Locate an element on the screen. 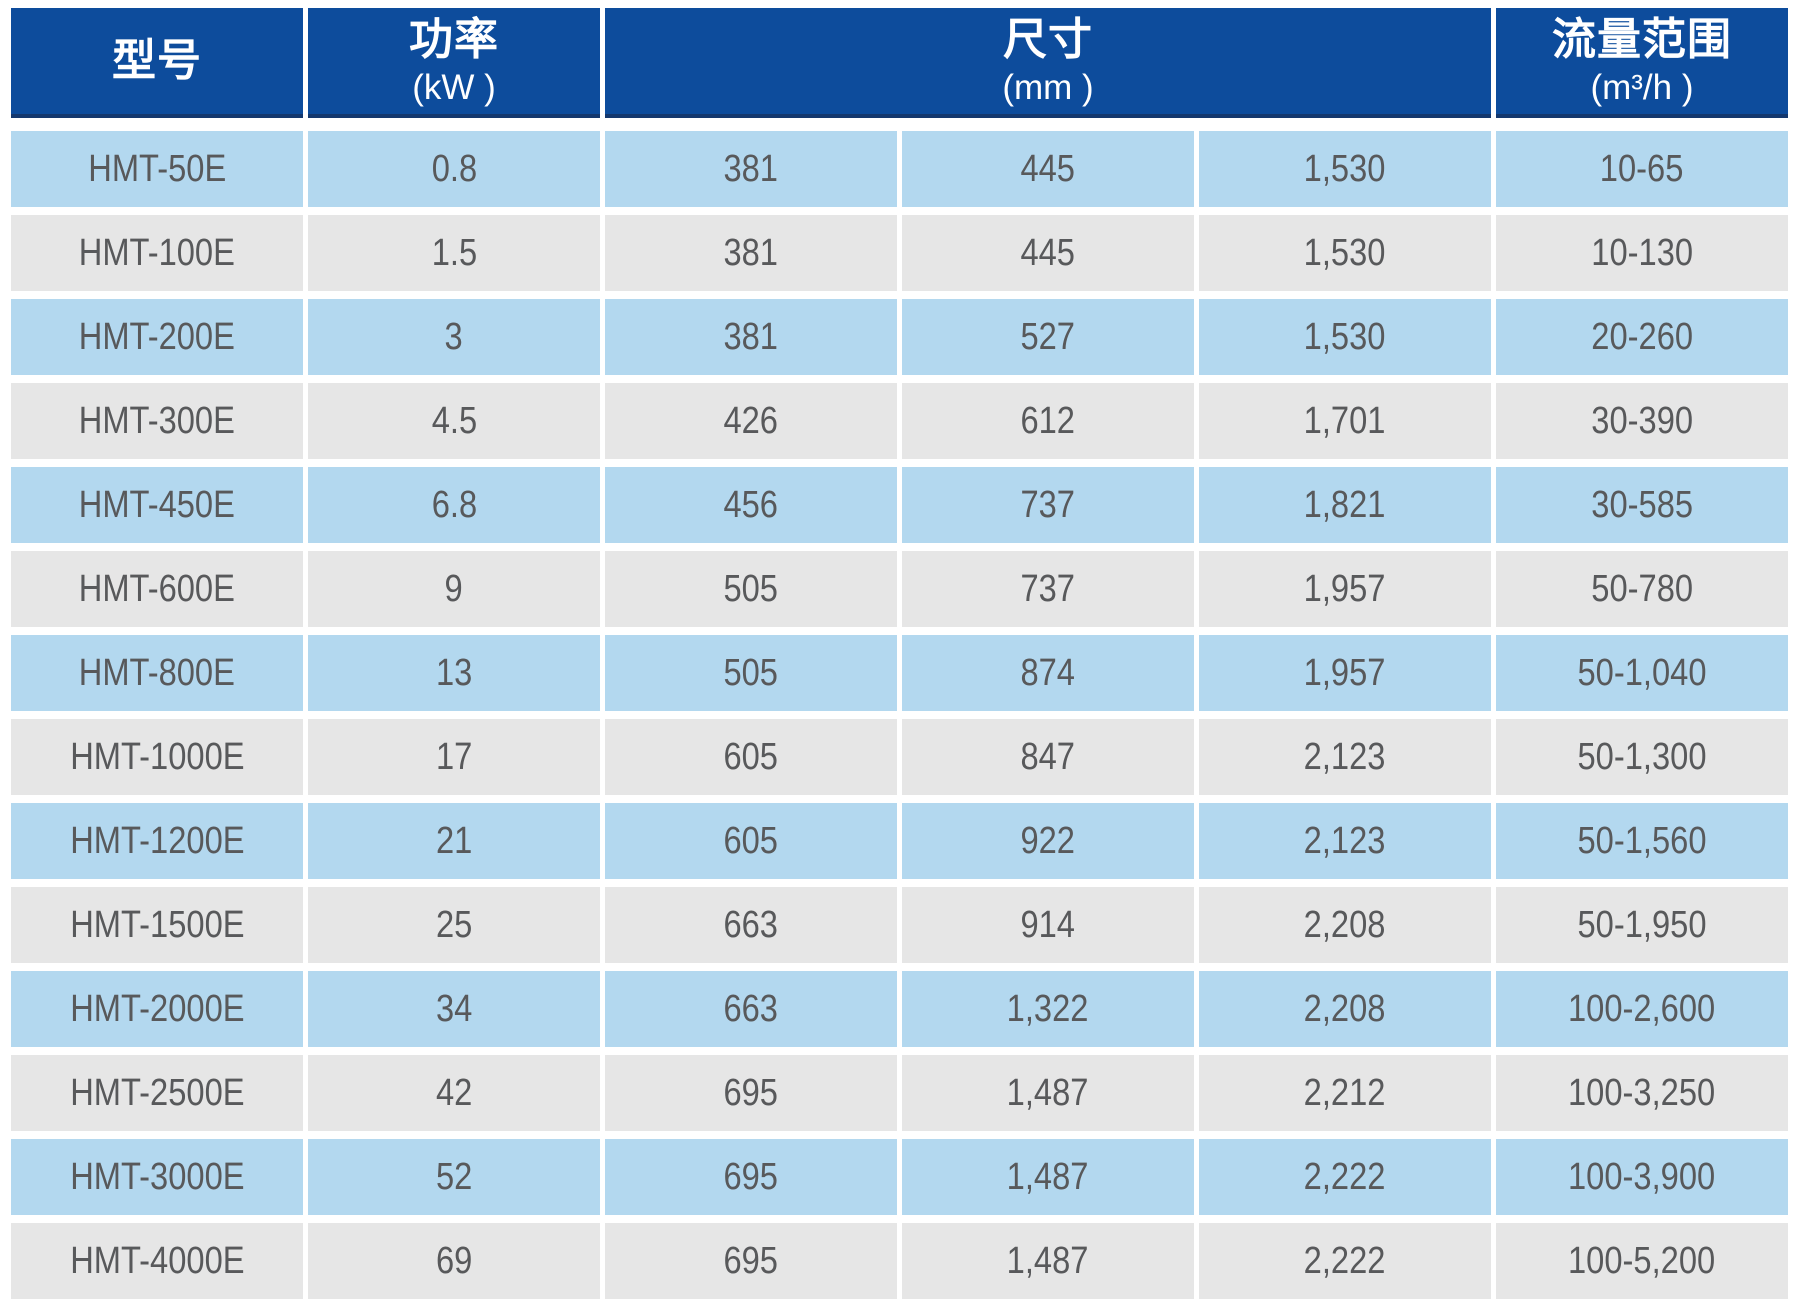 The image size is (1801, 1309). table-row: HMT-300E 4.5 426 612 1,701 30-390 is located at coordinates (899, 421).